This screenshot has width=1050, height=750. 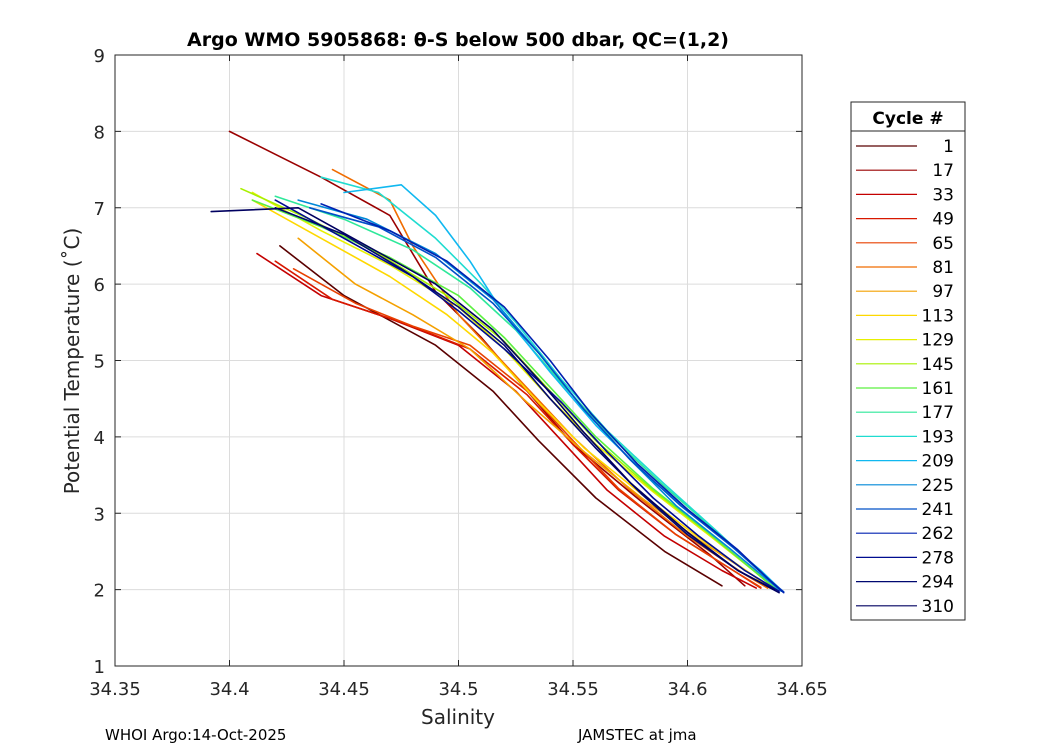 What do you see at coordinates (99, 132) in the screenshot?
I see `y-tick-label: 8` at bounding box center [99, 132].